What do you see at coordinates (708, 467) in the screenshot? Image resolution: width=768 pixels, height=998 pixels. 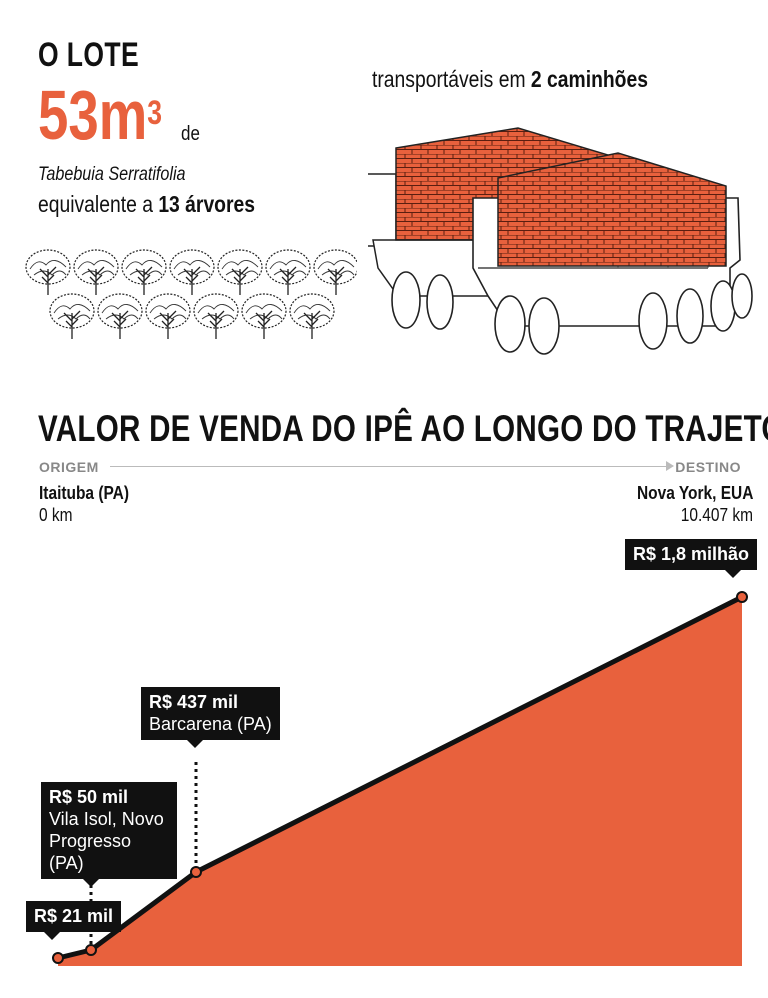 I see `destination-label: DESTINO` at bounding box center [708, 467].